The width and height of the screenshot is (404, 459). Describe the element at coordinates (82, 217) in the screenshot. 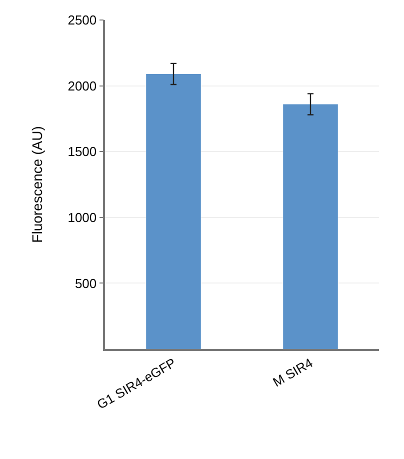

I see `y-tick-label: 1000` at that location.